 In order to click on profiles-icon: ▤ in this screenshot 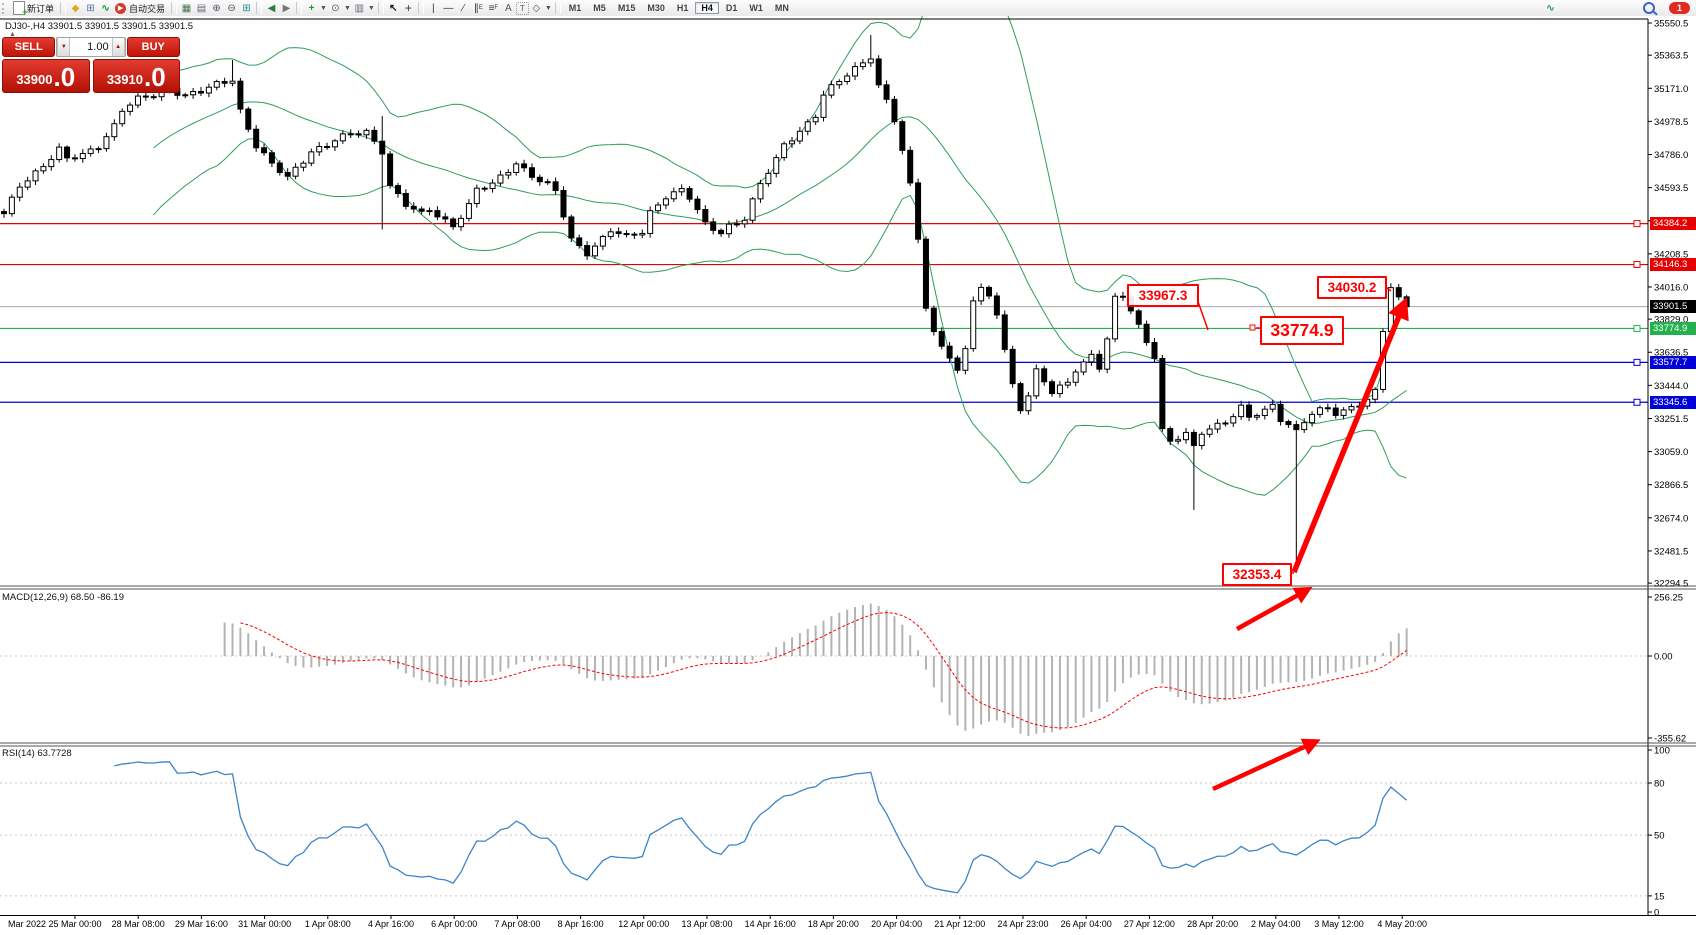, I will do `click(201, 8)`.